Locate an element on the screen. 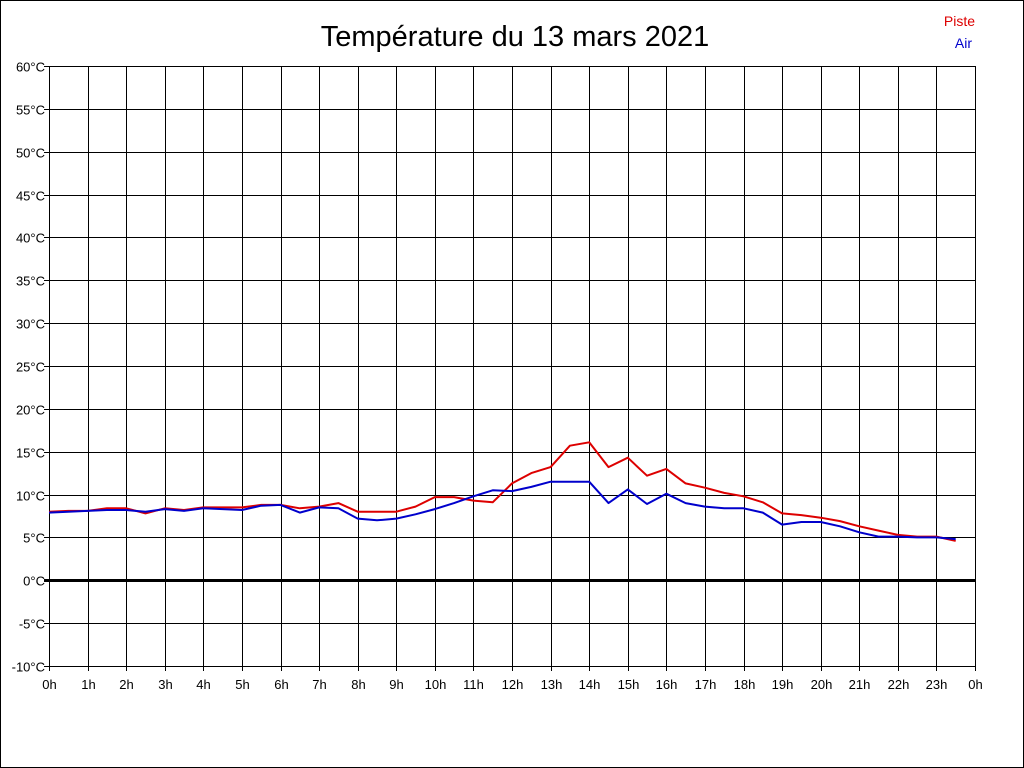 Image resolution: width=1024 pixels, height=768 pixels. x-tick-label: 5h is located at coordinates (242, 684).